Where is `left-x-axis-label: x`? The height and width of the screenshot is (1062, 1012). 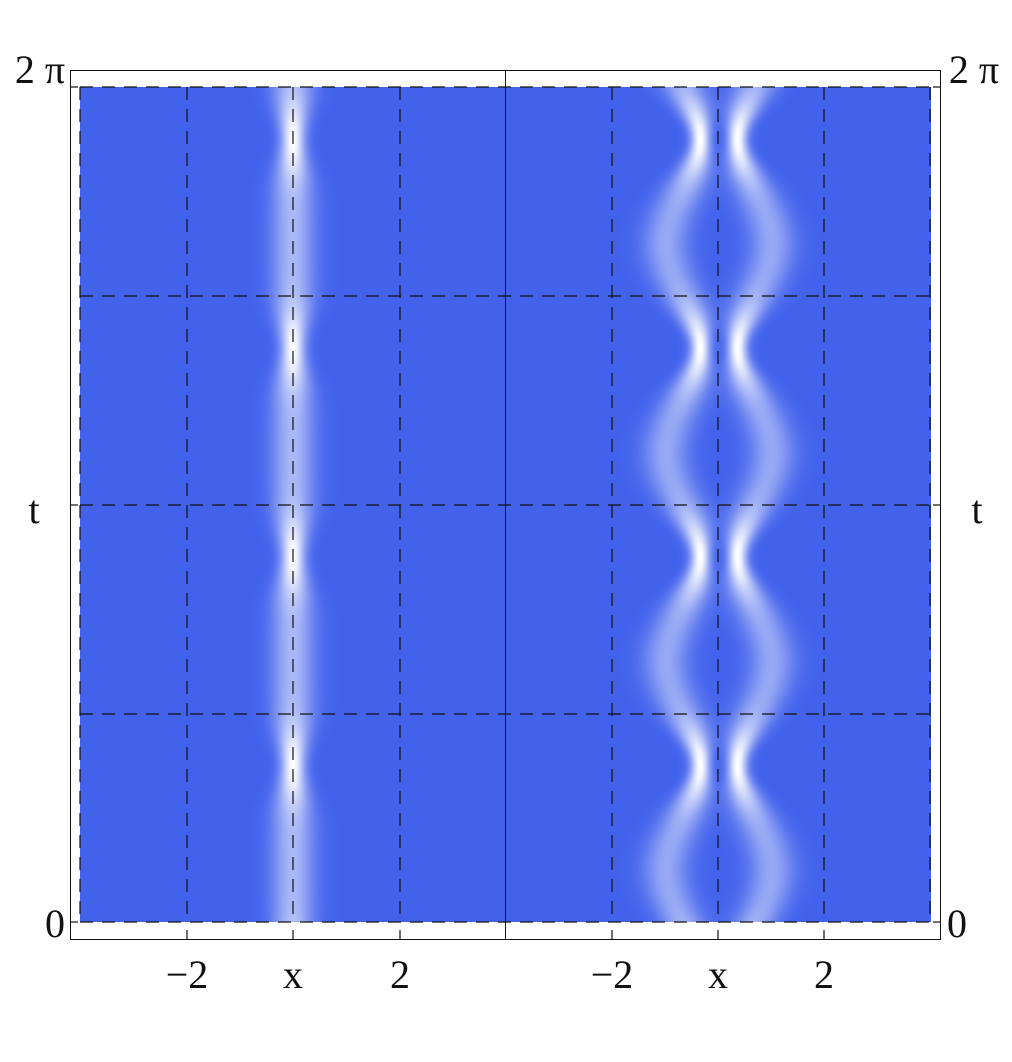 left-x-axis-label: x is located at coordinates (293, 974).